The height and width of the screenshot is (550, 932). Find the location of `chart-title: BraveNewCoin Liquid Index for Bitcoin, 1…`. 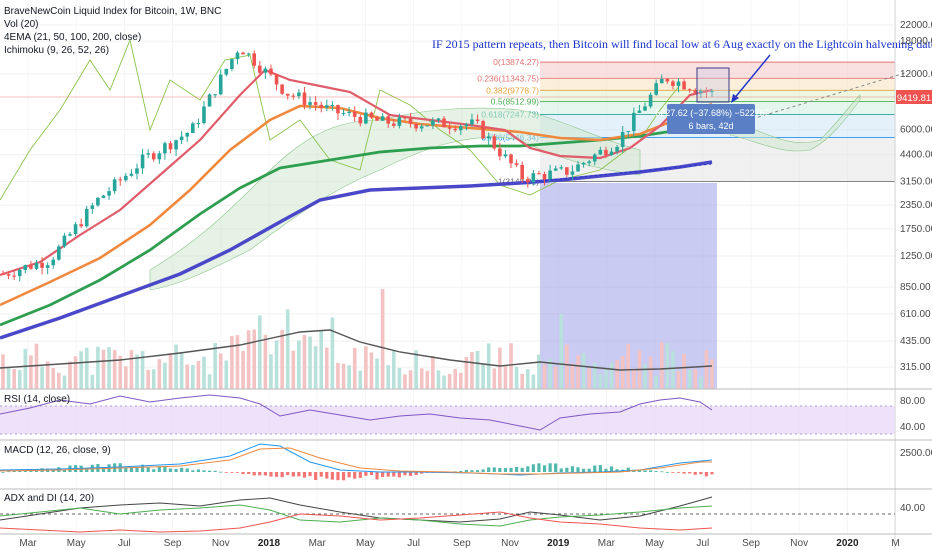

chart-title: BraveNewCoin Liquid Index for Bitcoin, 1… is located at coordinates (112, 11).